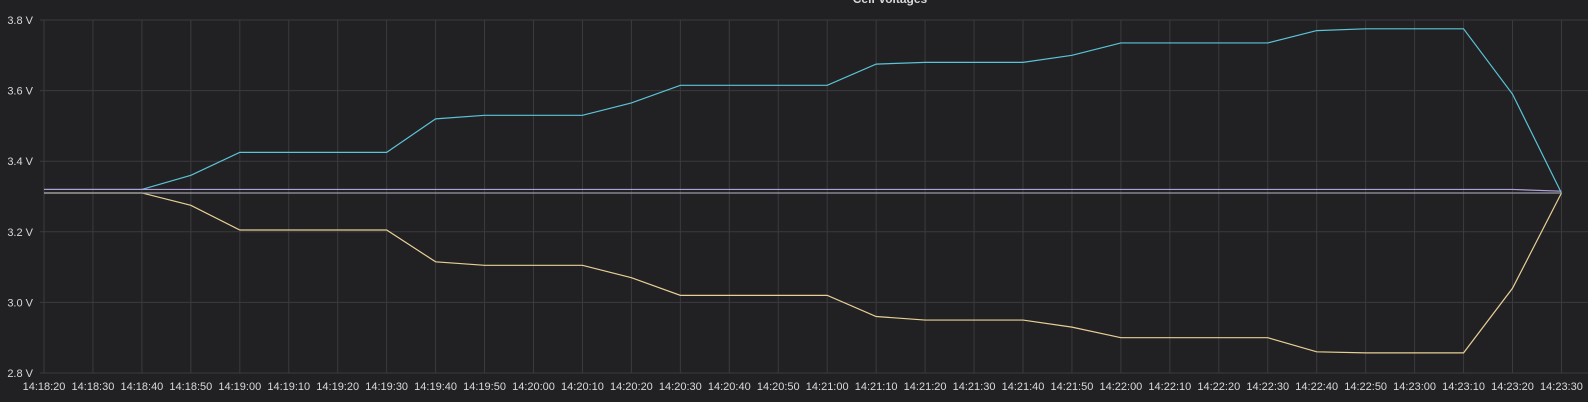  What do you see at coordinates (141, 387) in the screenshot?
I see `x-tick-label: 14:18:40` at bounding box center [141, 387].